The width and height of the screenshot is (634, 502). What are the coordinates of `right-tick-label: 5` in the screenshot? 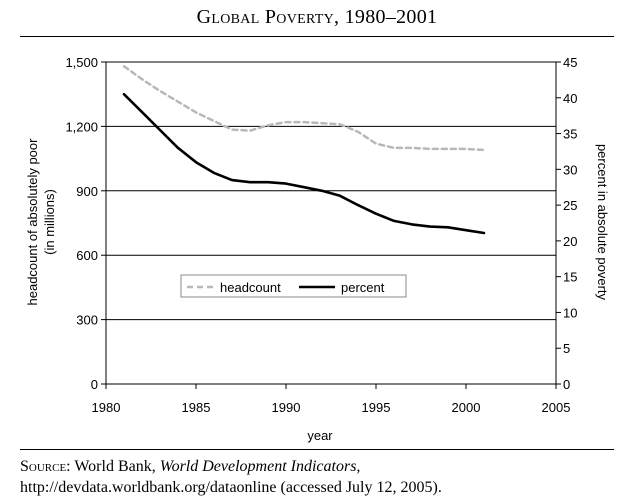 It's located at (566, 348).